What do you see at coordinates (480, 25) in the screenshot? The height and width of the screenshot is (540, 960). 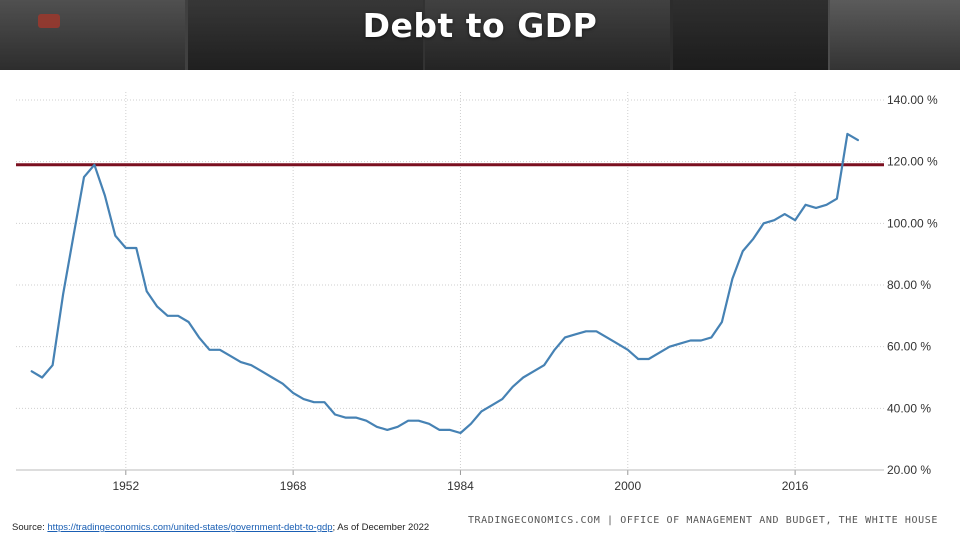 I see `page-title: Debt to GDP` at bounding box center [480, 25].